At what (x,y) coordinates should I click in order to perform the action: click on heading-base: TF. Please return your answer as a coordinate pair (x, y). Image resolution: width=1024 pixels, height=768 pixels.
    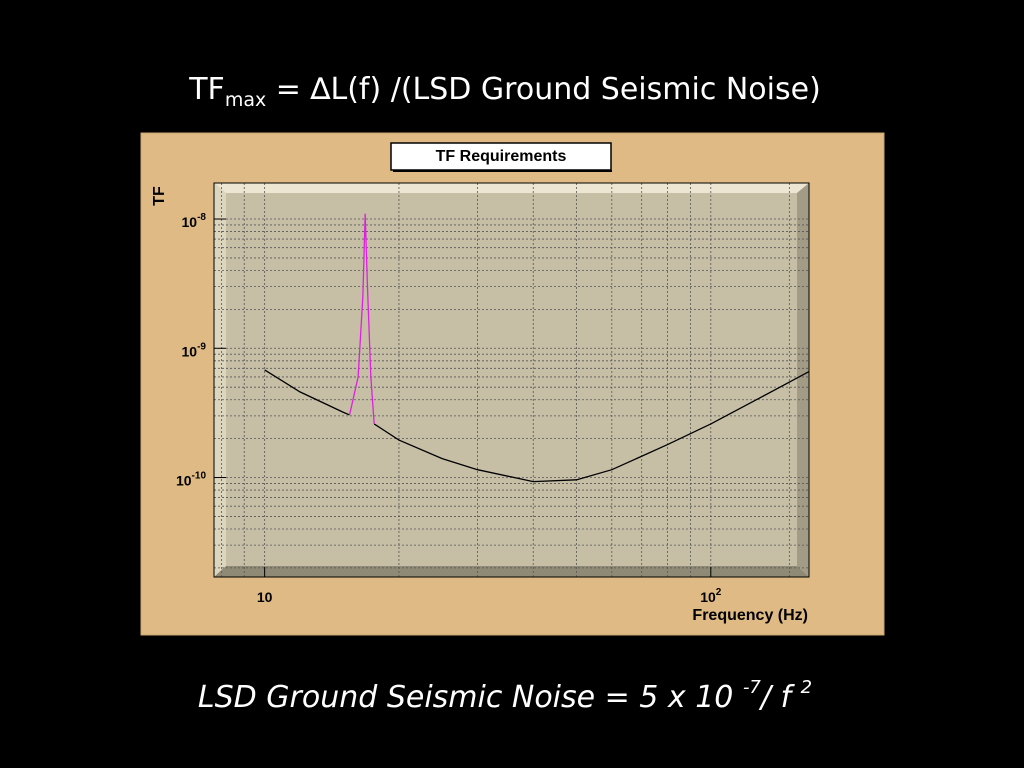
    Looking at the image, I should click on (206, 89).